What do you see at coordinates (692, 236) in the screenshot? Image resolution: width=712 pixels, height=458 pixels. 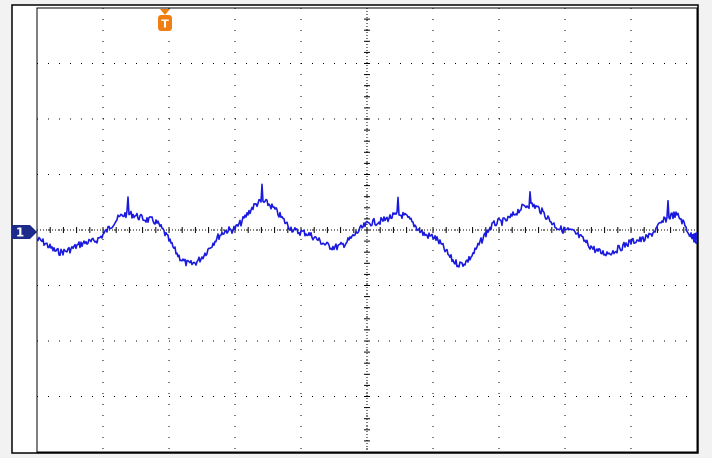 I see `trace-end-marker` at bounding box center [692, 236].